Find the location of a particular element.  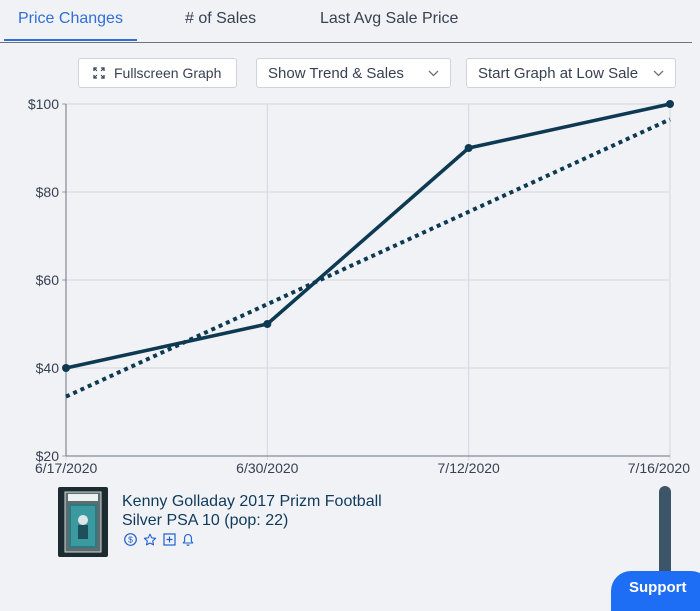

tab-number-of-sales: # of Sales is located at coordinates (221, 18).